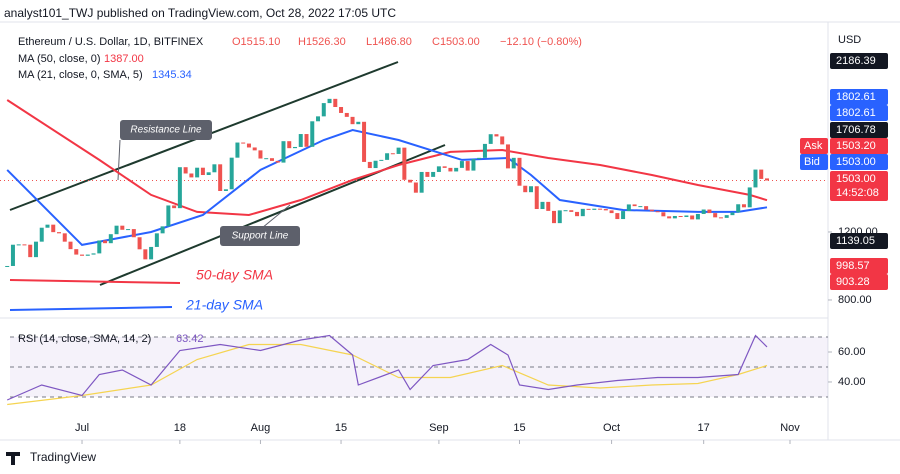 The image size is (900, 474). What do you see at coordinates (322, 42) in the screenshot?
I see `ohlc-value: H1526.30` at bounding box center [322, 42].